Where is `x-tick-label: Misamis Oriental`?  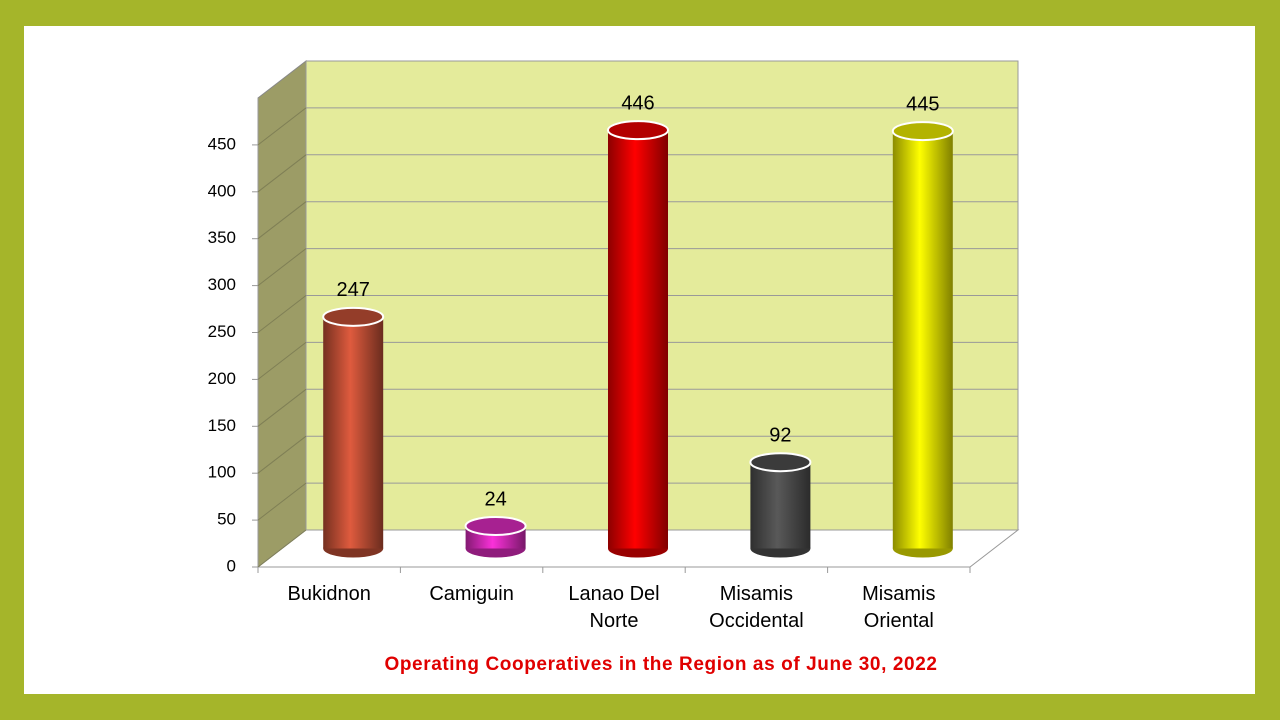
x-tick-label: Misamis Oriental is located at coordinates (899, 607).